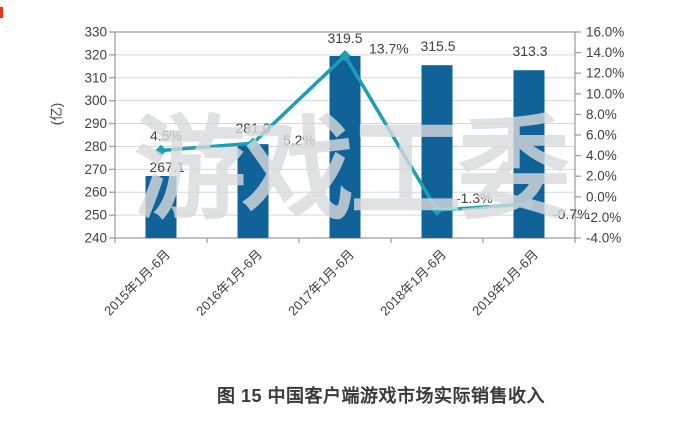 The width and height of the screenshot is (698, 421). Describe the element at coordinates (95, 192) in the screenshot. I see `svg-text: 260` at that location.